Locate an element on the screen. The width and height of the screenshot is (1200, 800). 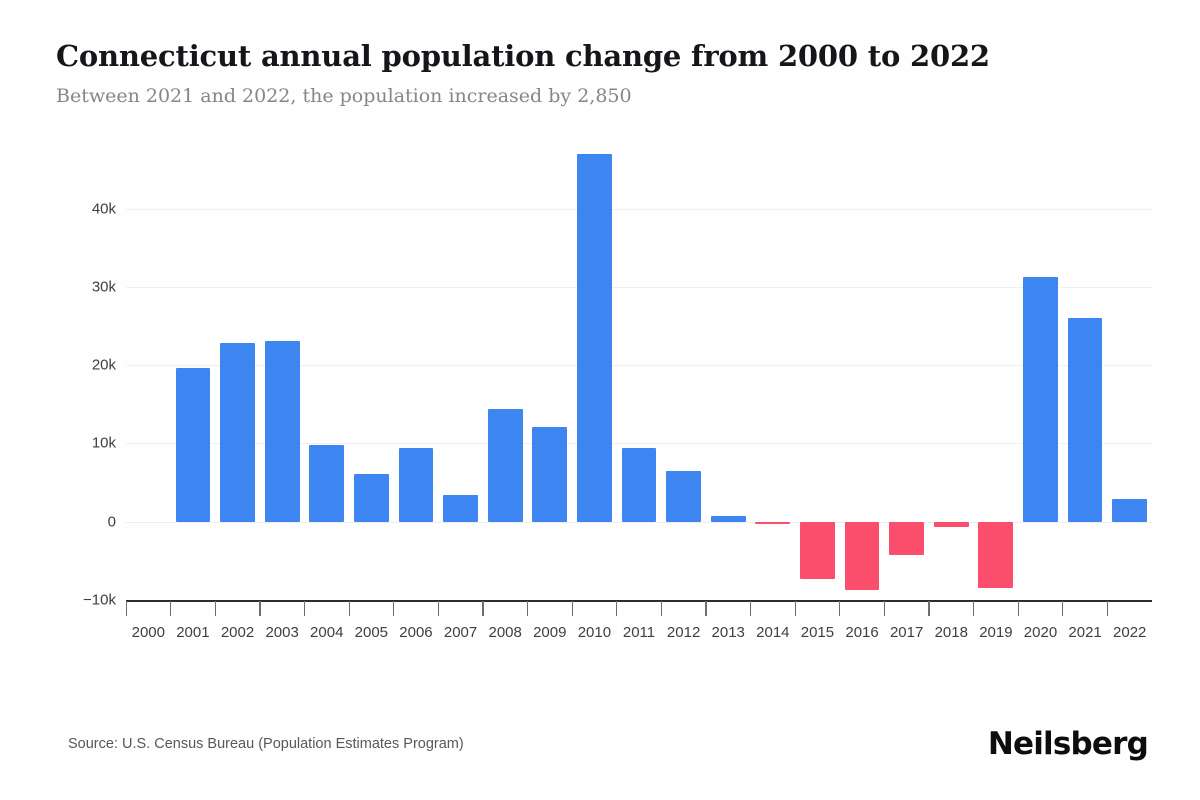
x-axis-tick-label: 2009 is located at coordinates (550, 632).